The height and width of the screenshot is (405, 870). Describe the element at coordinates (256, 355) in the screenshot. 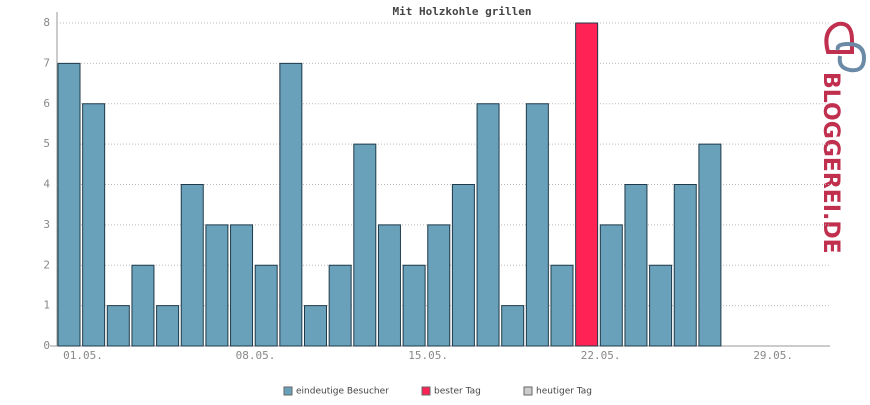

I see `x-tick-label: 08.05.` at that location.